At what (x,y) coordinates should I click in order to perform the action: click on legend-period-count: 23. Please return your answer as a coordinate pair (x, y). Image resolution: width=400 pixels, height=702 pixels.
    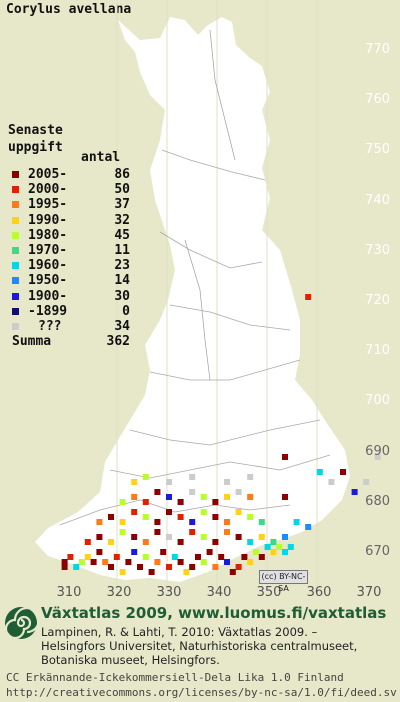
    Looking at the image, I should click on (122, 266).